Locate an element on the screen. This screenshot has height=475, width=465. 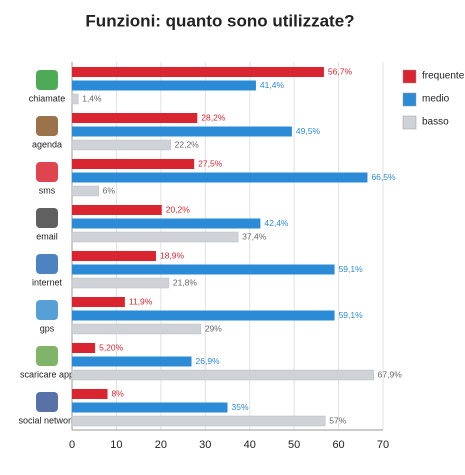
y-tick-label: agenda is located at coordinates (47, 144).